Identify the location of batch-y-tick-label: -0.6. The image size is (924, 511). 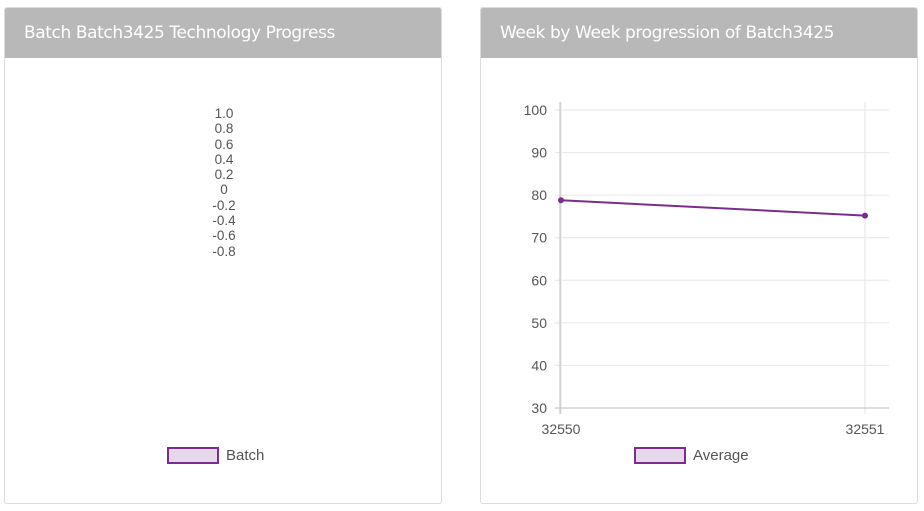
(224, 236).